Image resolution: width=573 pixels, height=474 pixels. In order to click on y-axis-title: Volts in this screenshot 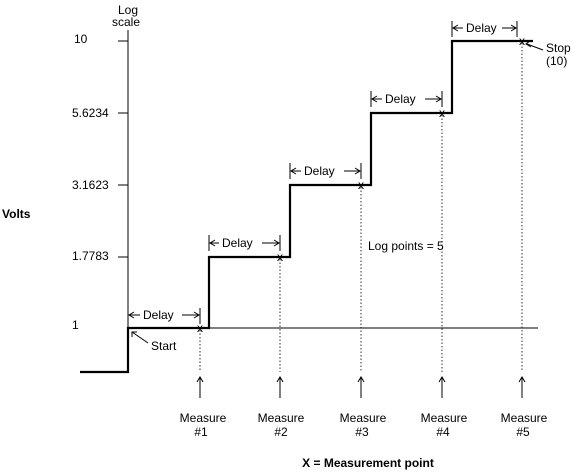, I will do `click(16, 214)`.